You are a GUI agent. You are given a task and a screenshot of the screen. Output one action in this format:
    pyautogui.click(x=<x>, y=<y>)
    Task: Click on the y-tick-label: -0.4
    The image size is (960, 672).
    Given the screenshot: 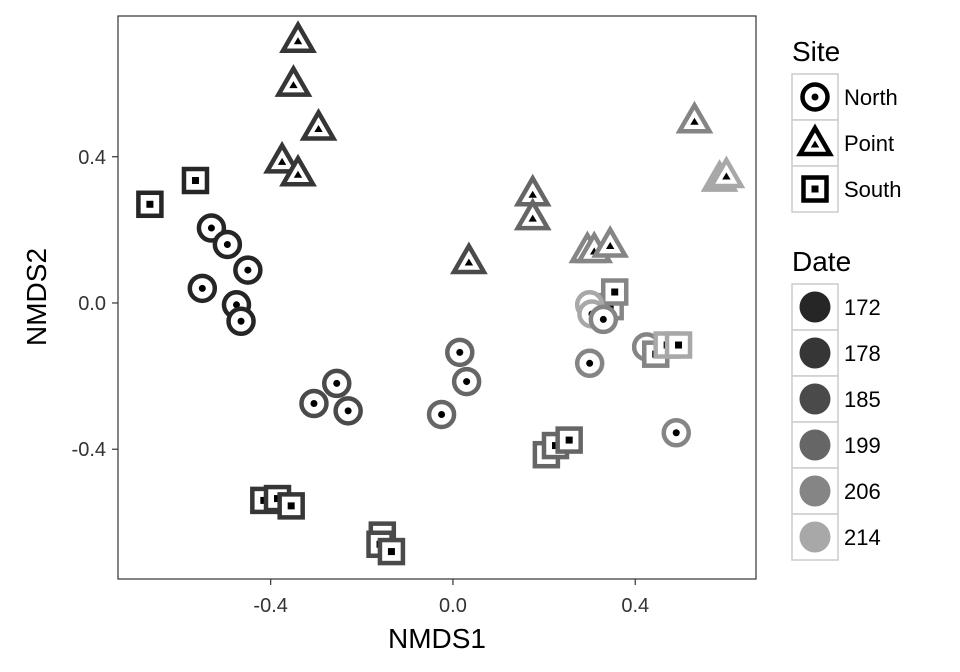 What is the action you would take?
    pyautogui.click(x=89, y=450)
    